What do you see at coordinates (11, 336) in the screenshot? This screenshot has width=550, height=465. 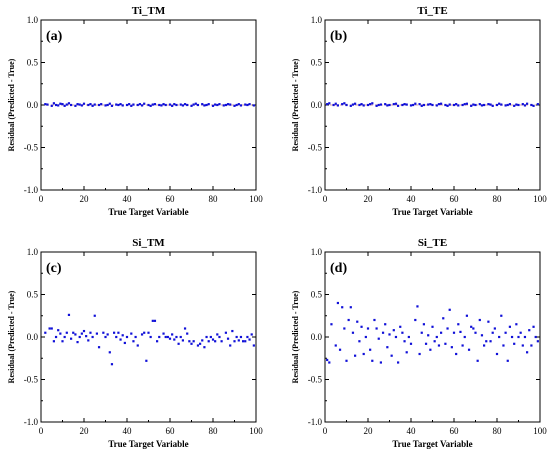 I see `y-axis-label: Residual (Predicted - True)` at bounding box center [11, 336].